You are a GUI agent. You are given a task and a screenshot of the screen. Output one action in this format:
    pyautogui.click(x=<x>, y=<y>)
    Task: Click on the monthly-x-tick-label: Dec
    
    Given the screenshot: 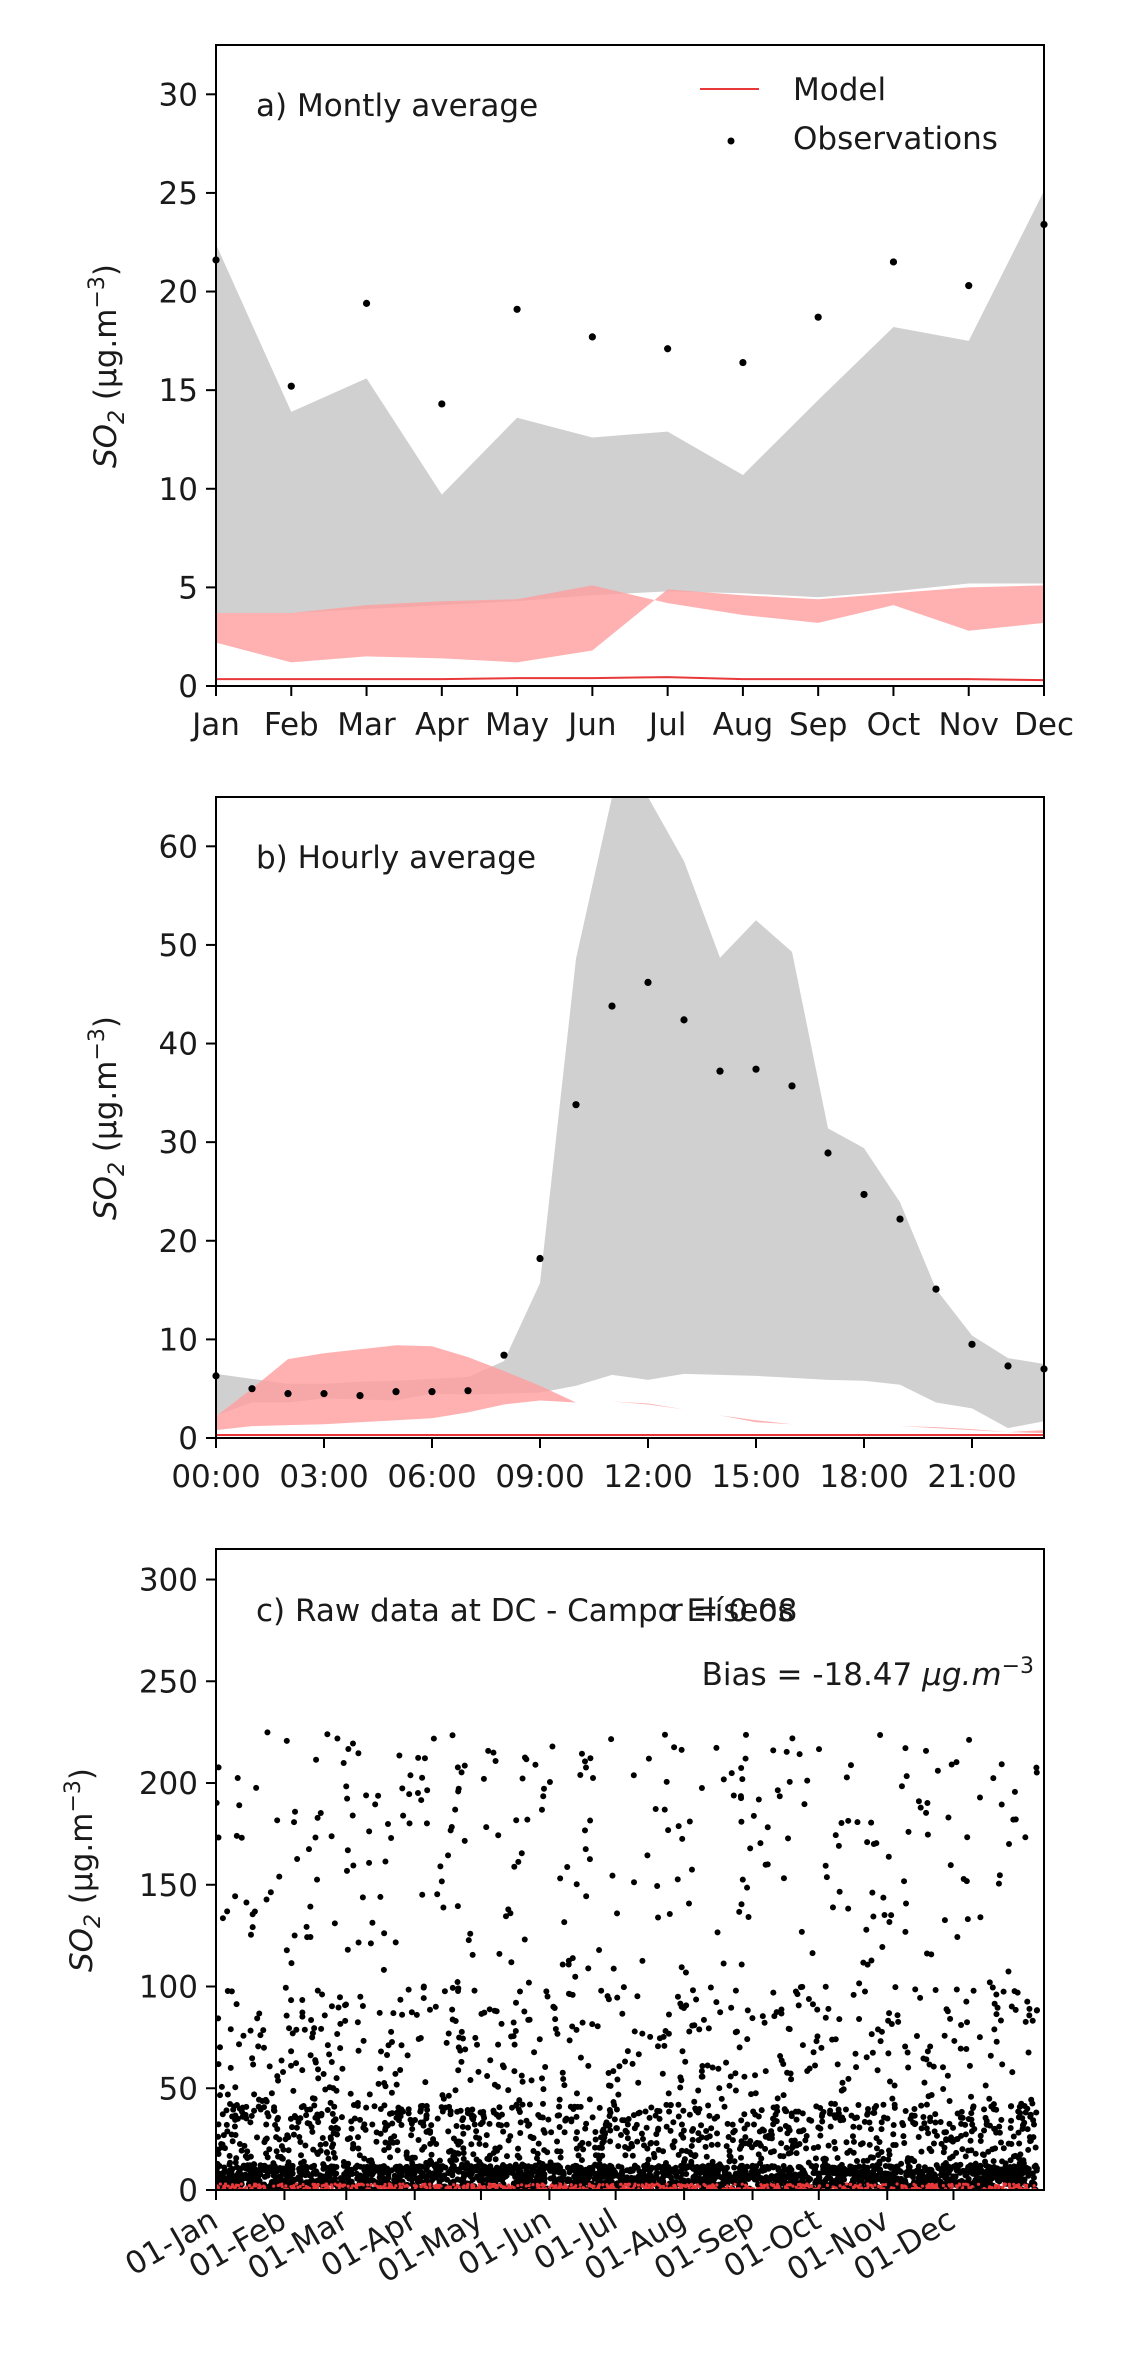 What is the action you would take?
    pyautogui.click(x=1044, y=725)
    